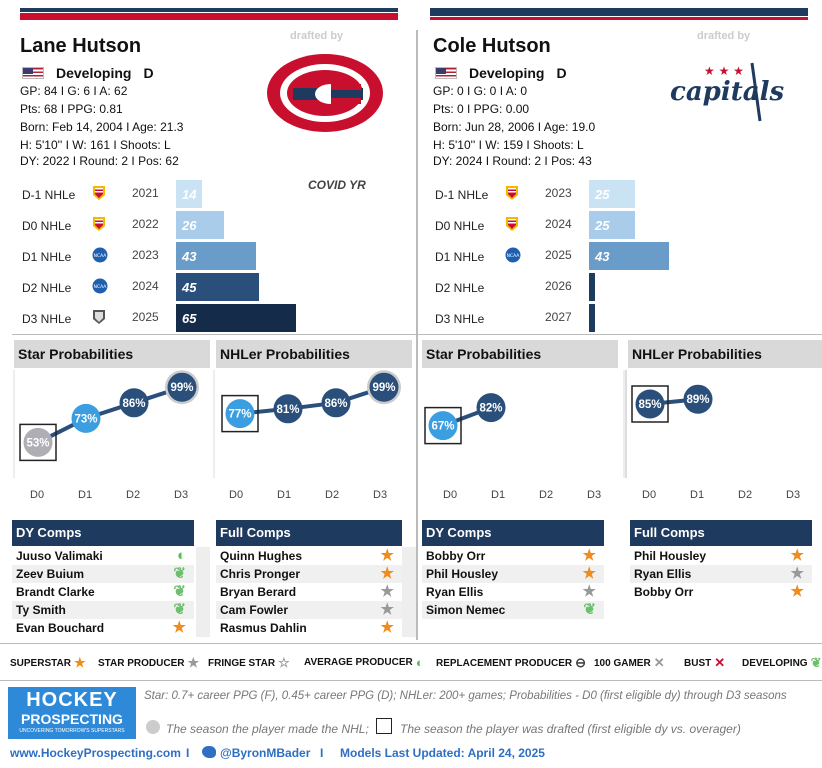 The height and width of the screenshot is (768, 822). I want to click on right-top-stripe, so click(619, 12).